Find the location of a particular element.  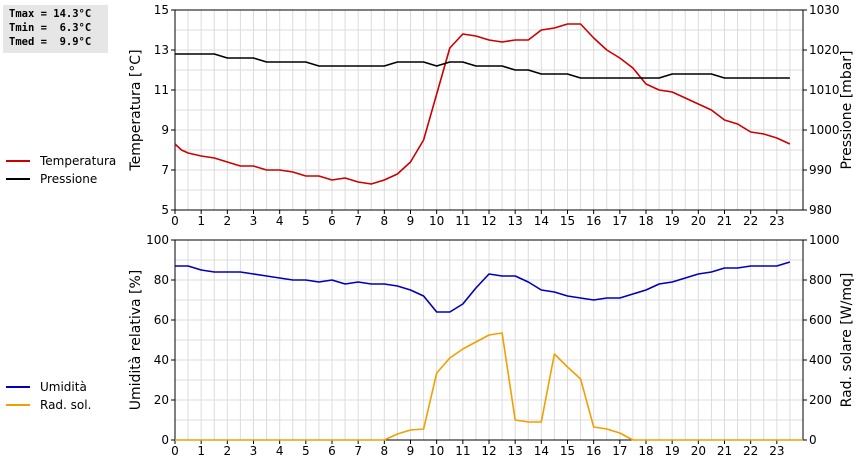

legend-item-temperatura: Temperatura is located at coordinates (61, 161).